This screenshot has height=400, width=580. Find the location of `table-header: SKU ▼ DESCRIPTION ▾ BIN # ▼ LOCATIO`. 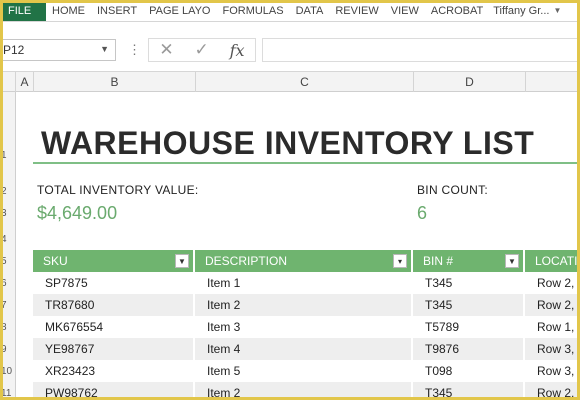

table-header: SKU ▼ DESCRIPTION ▾ BIN # ▼ LOCATIO is located at coordinates (306, 261).